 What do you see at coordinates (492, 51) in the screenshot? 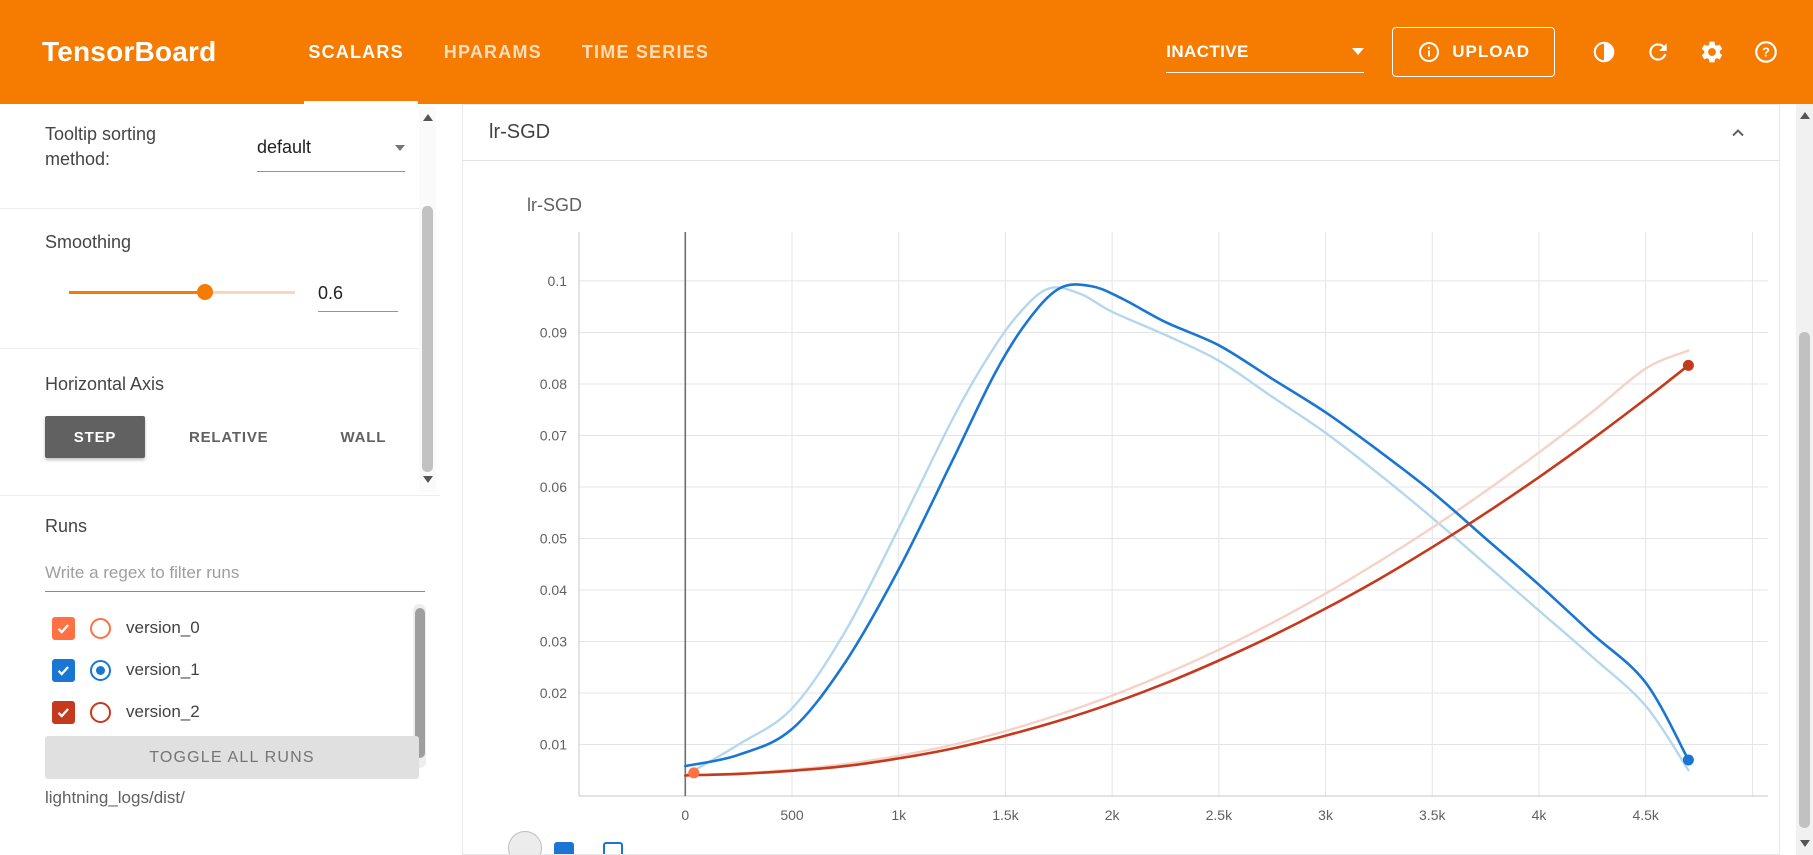
I see `tab-hparams: HPARAMS` at bounding box center [492, 51].